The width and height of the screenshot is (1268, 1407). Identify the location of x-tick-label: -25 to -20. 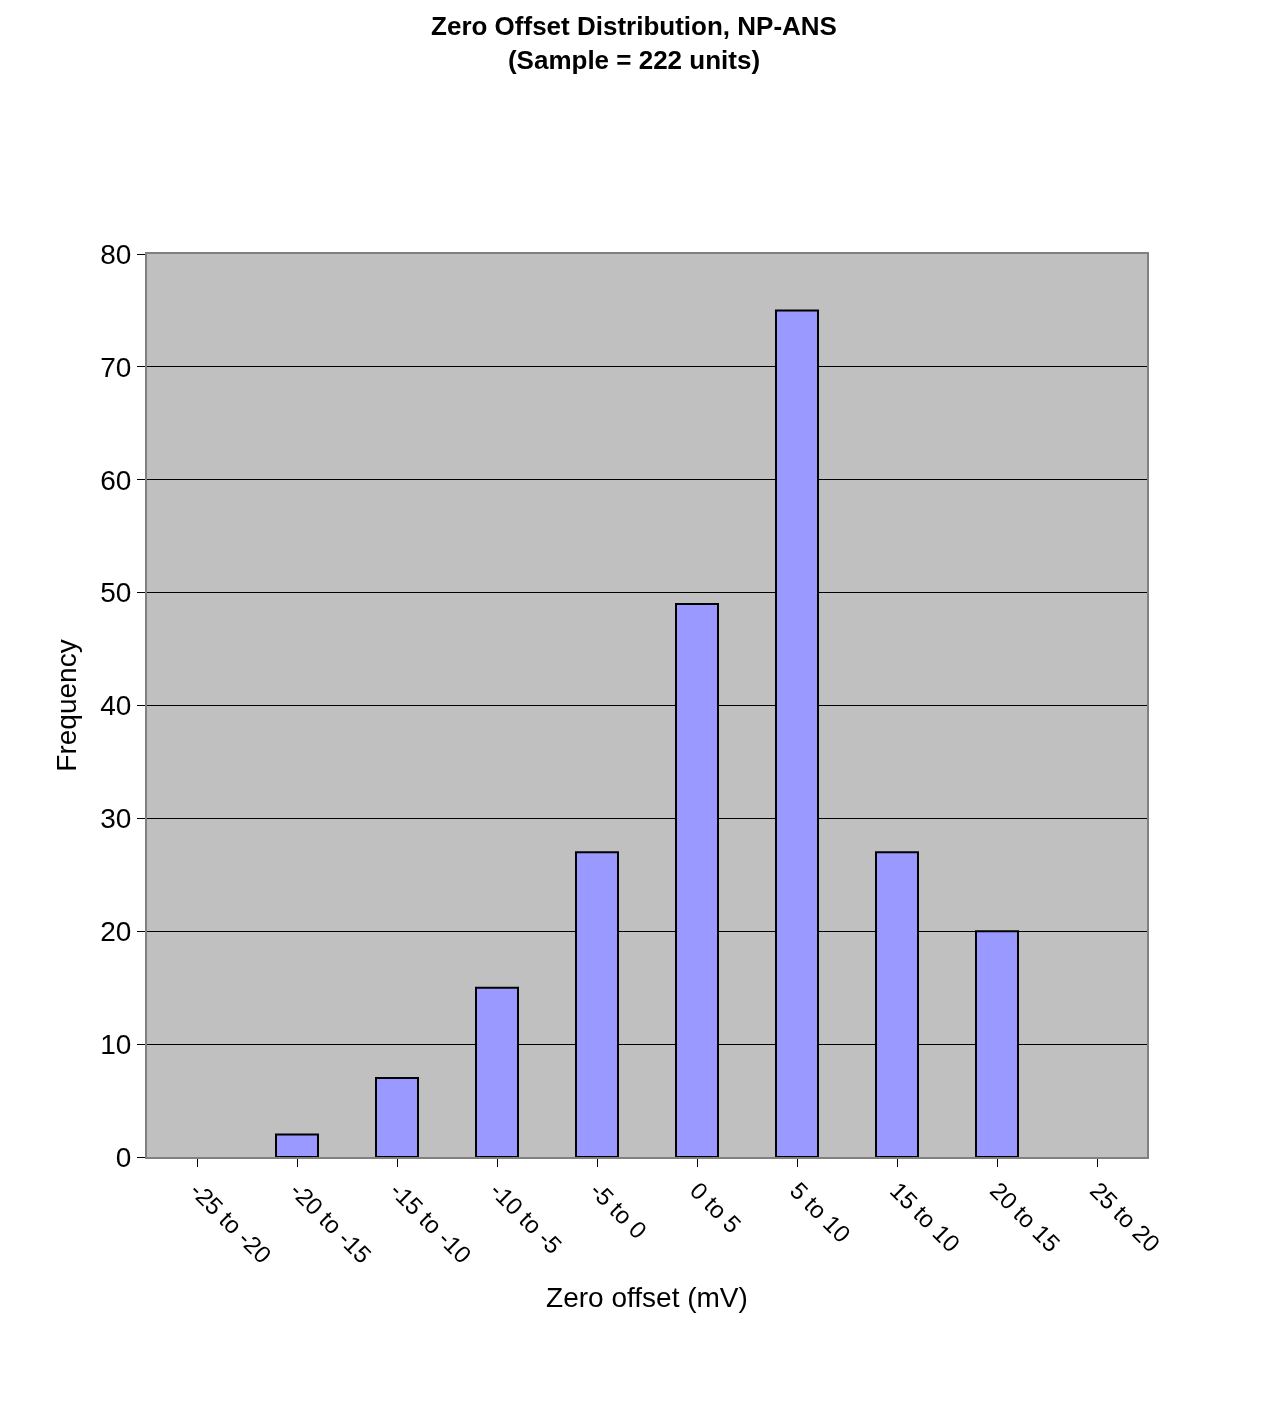
(230, 1222).